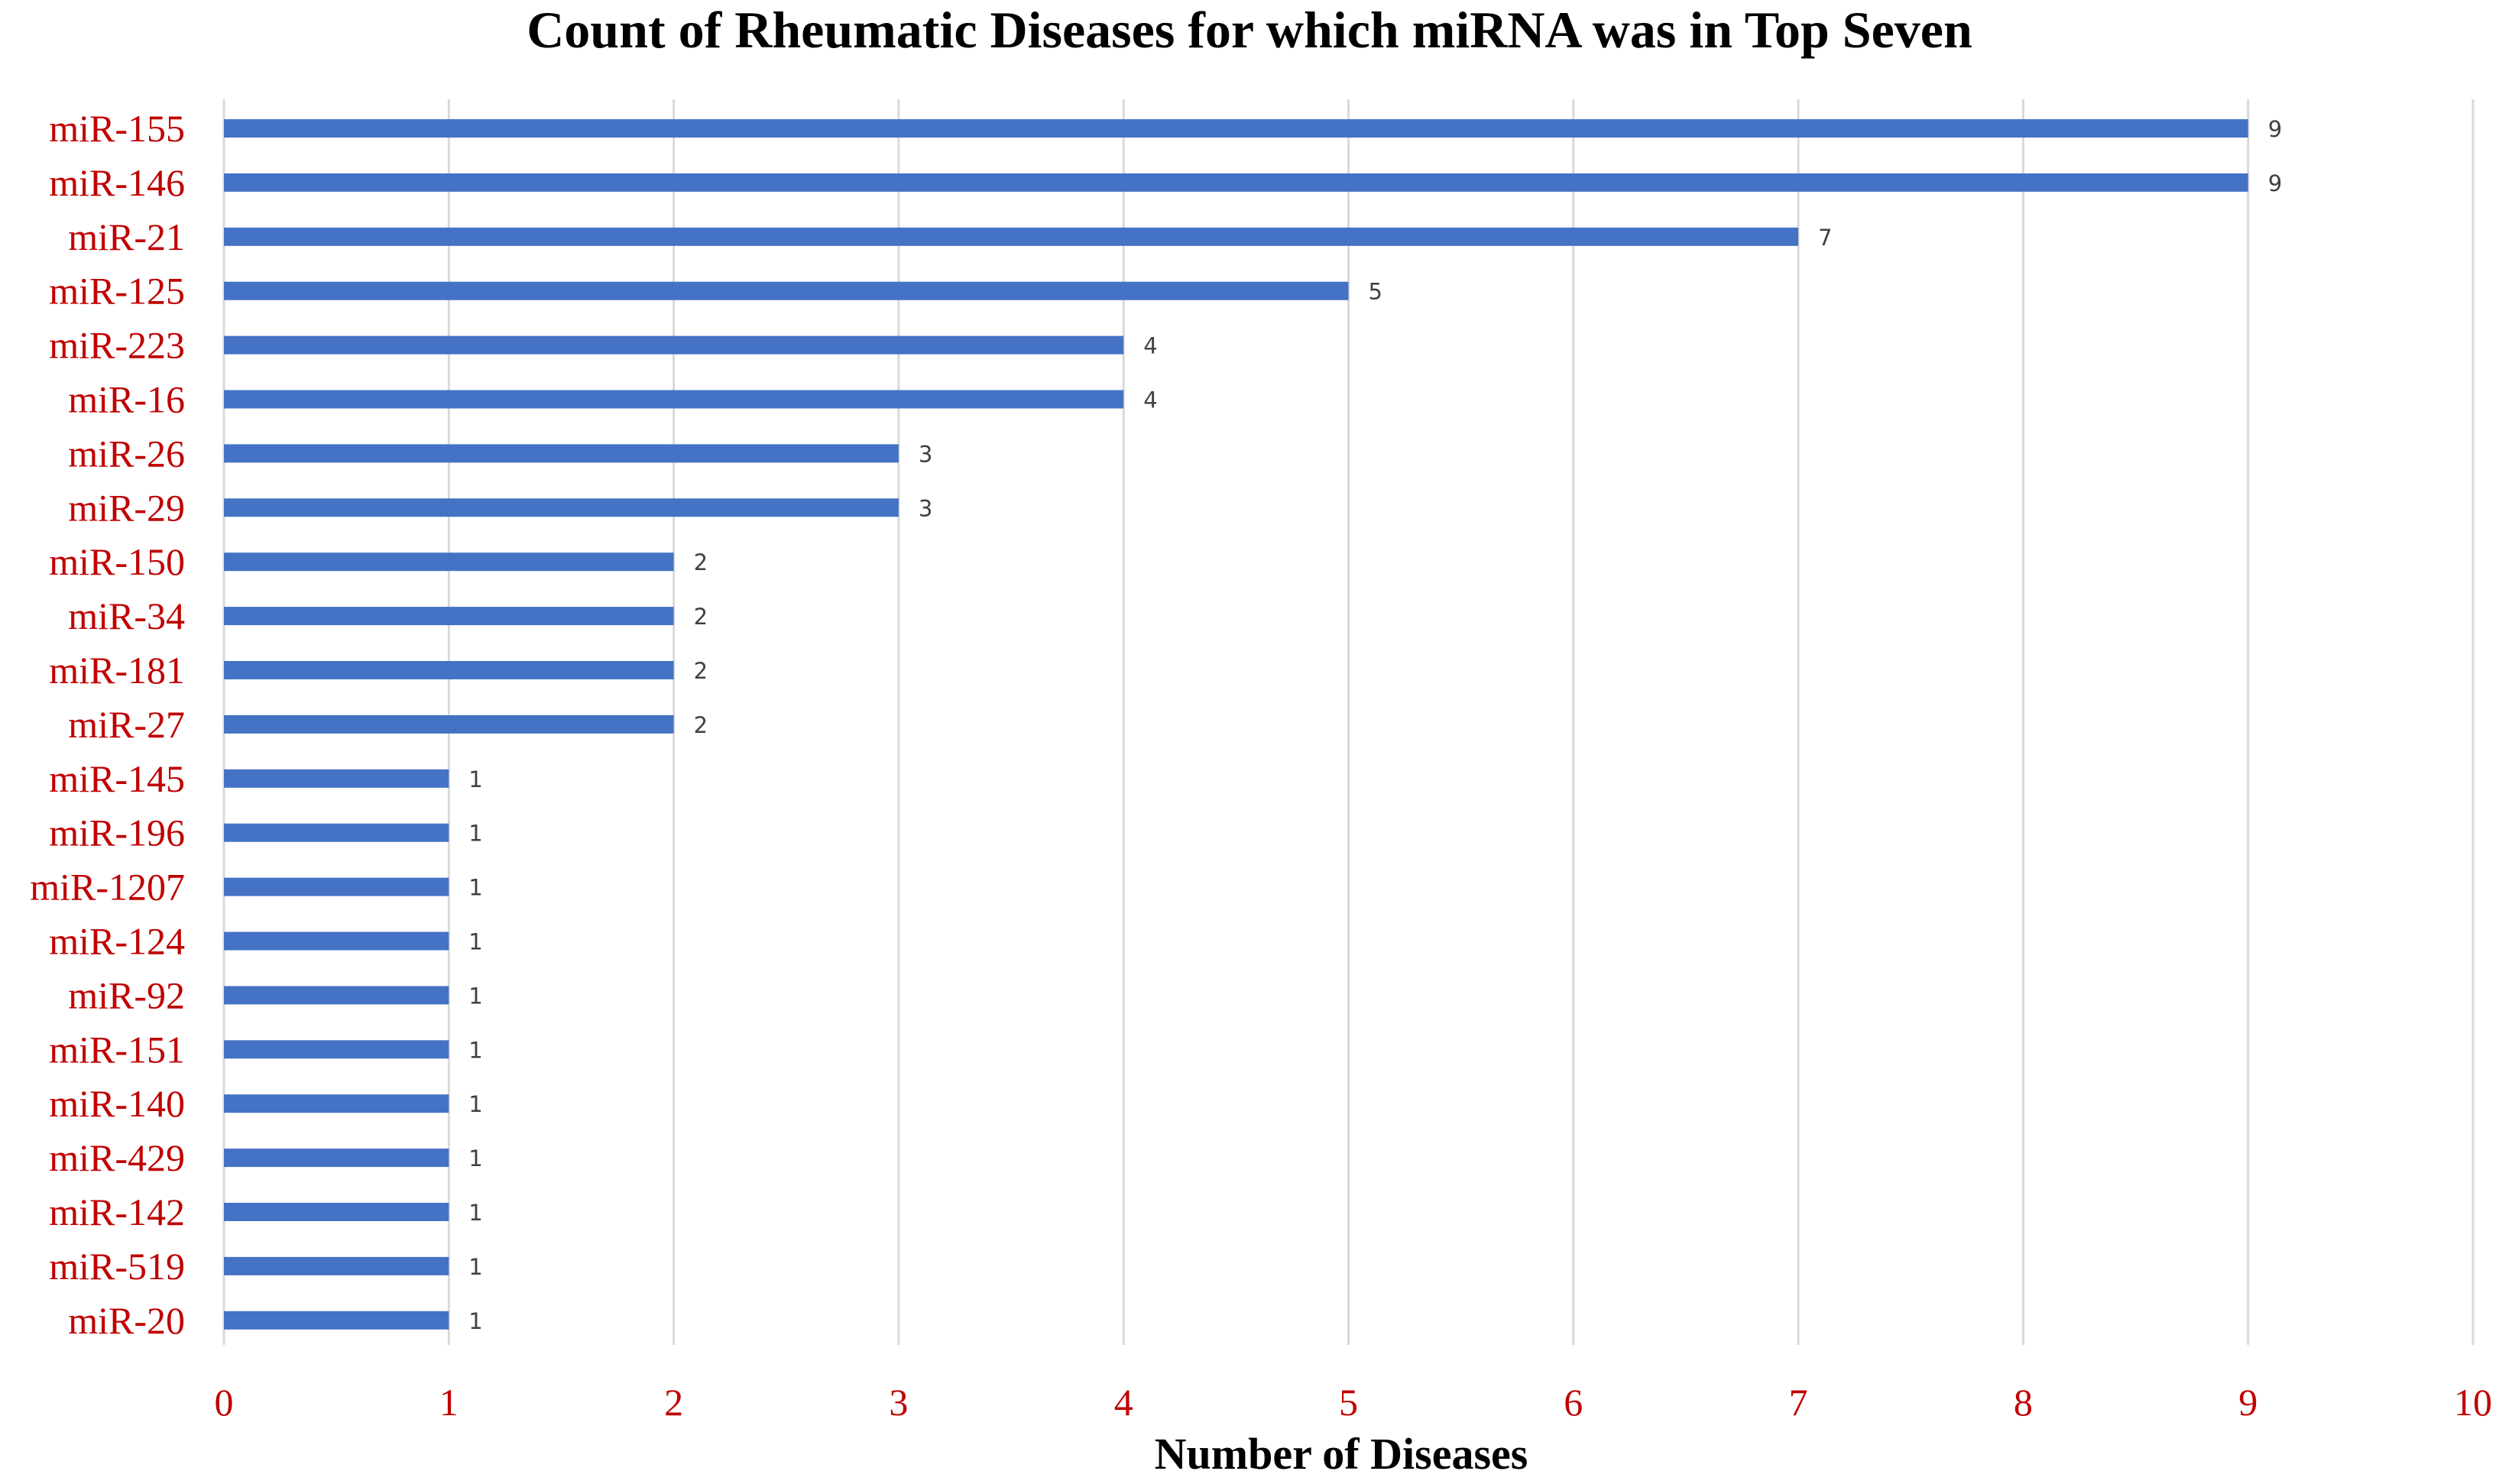  Describe the element at coordinates (126, 1321) in the screenshot. I see `category-label: miR-20` at that location.